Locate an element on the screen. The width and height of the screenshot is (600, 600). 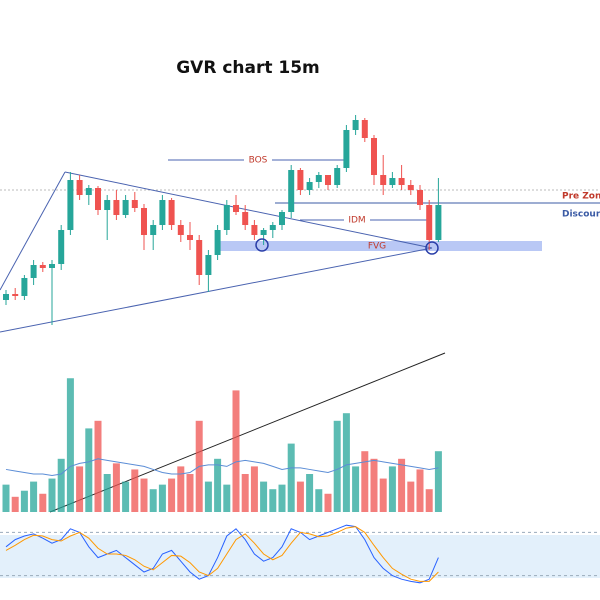
chart-title: GVR chart 15m is located at coordinates (248, 68).